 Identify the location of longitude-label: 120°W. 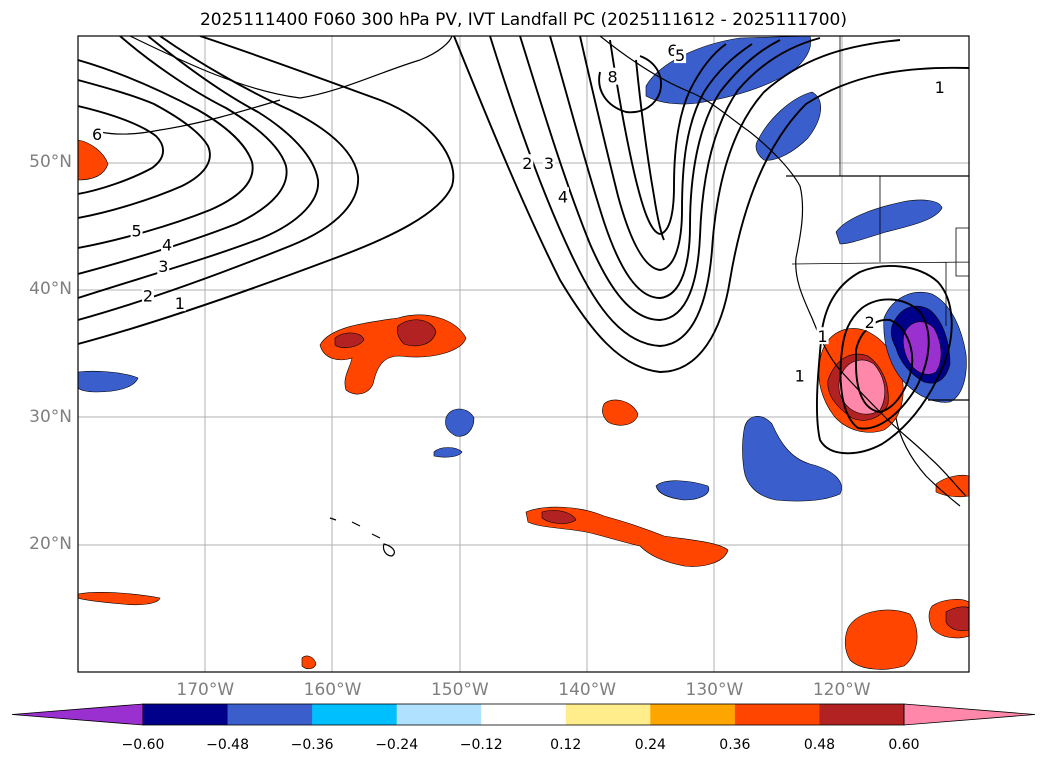
(841, 690).